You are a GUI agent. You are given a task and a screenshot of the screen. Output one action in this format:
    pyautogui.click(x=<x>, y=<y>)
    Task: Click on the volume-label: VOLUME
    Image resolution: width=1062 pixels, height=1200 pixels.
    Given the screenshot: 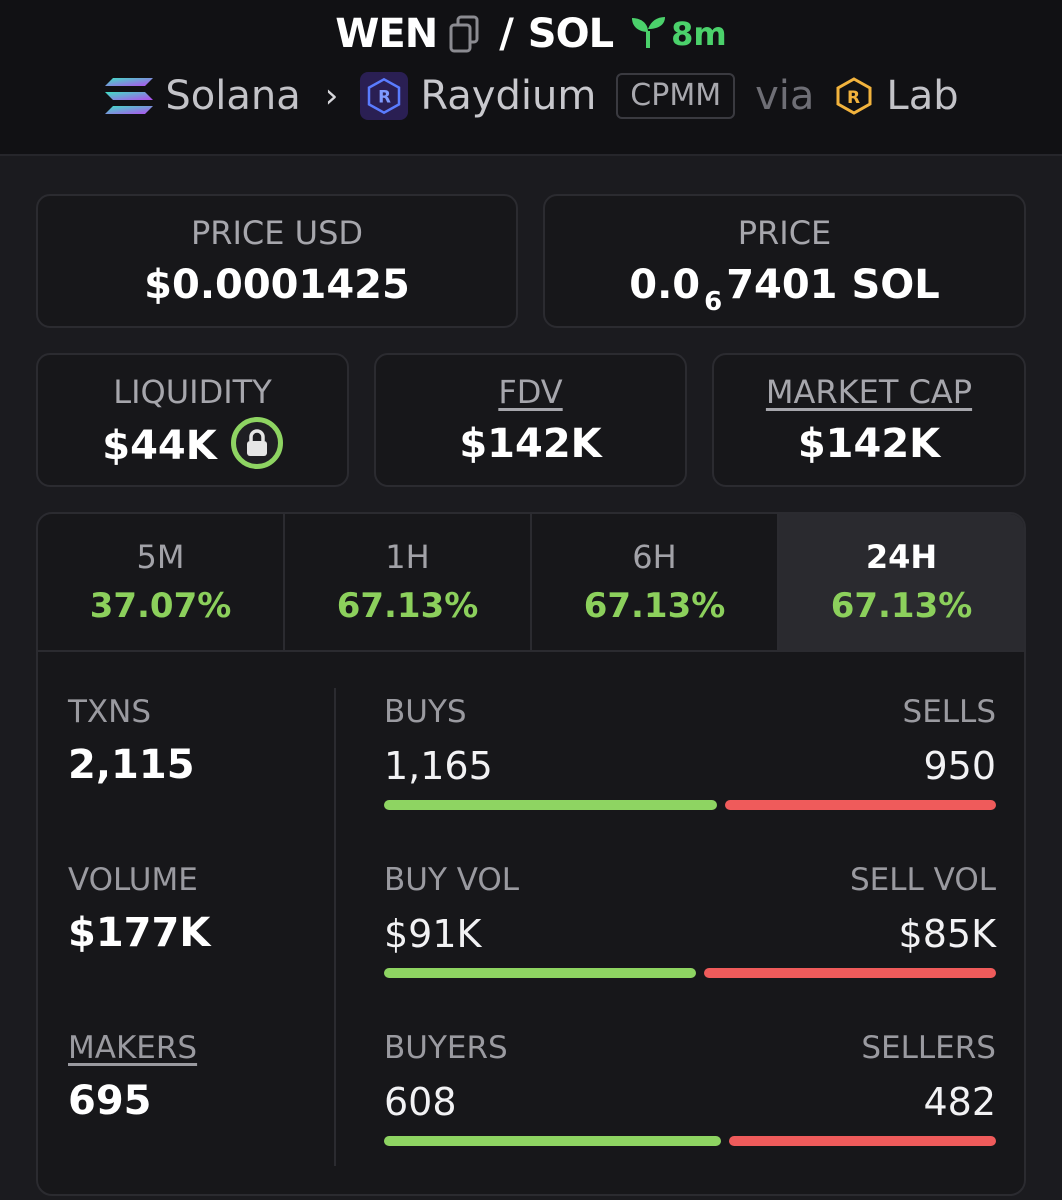 What is the action you would take?
    pyautogui.click(x=133, y=880)
    